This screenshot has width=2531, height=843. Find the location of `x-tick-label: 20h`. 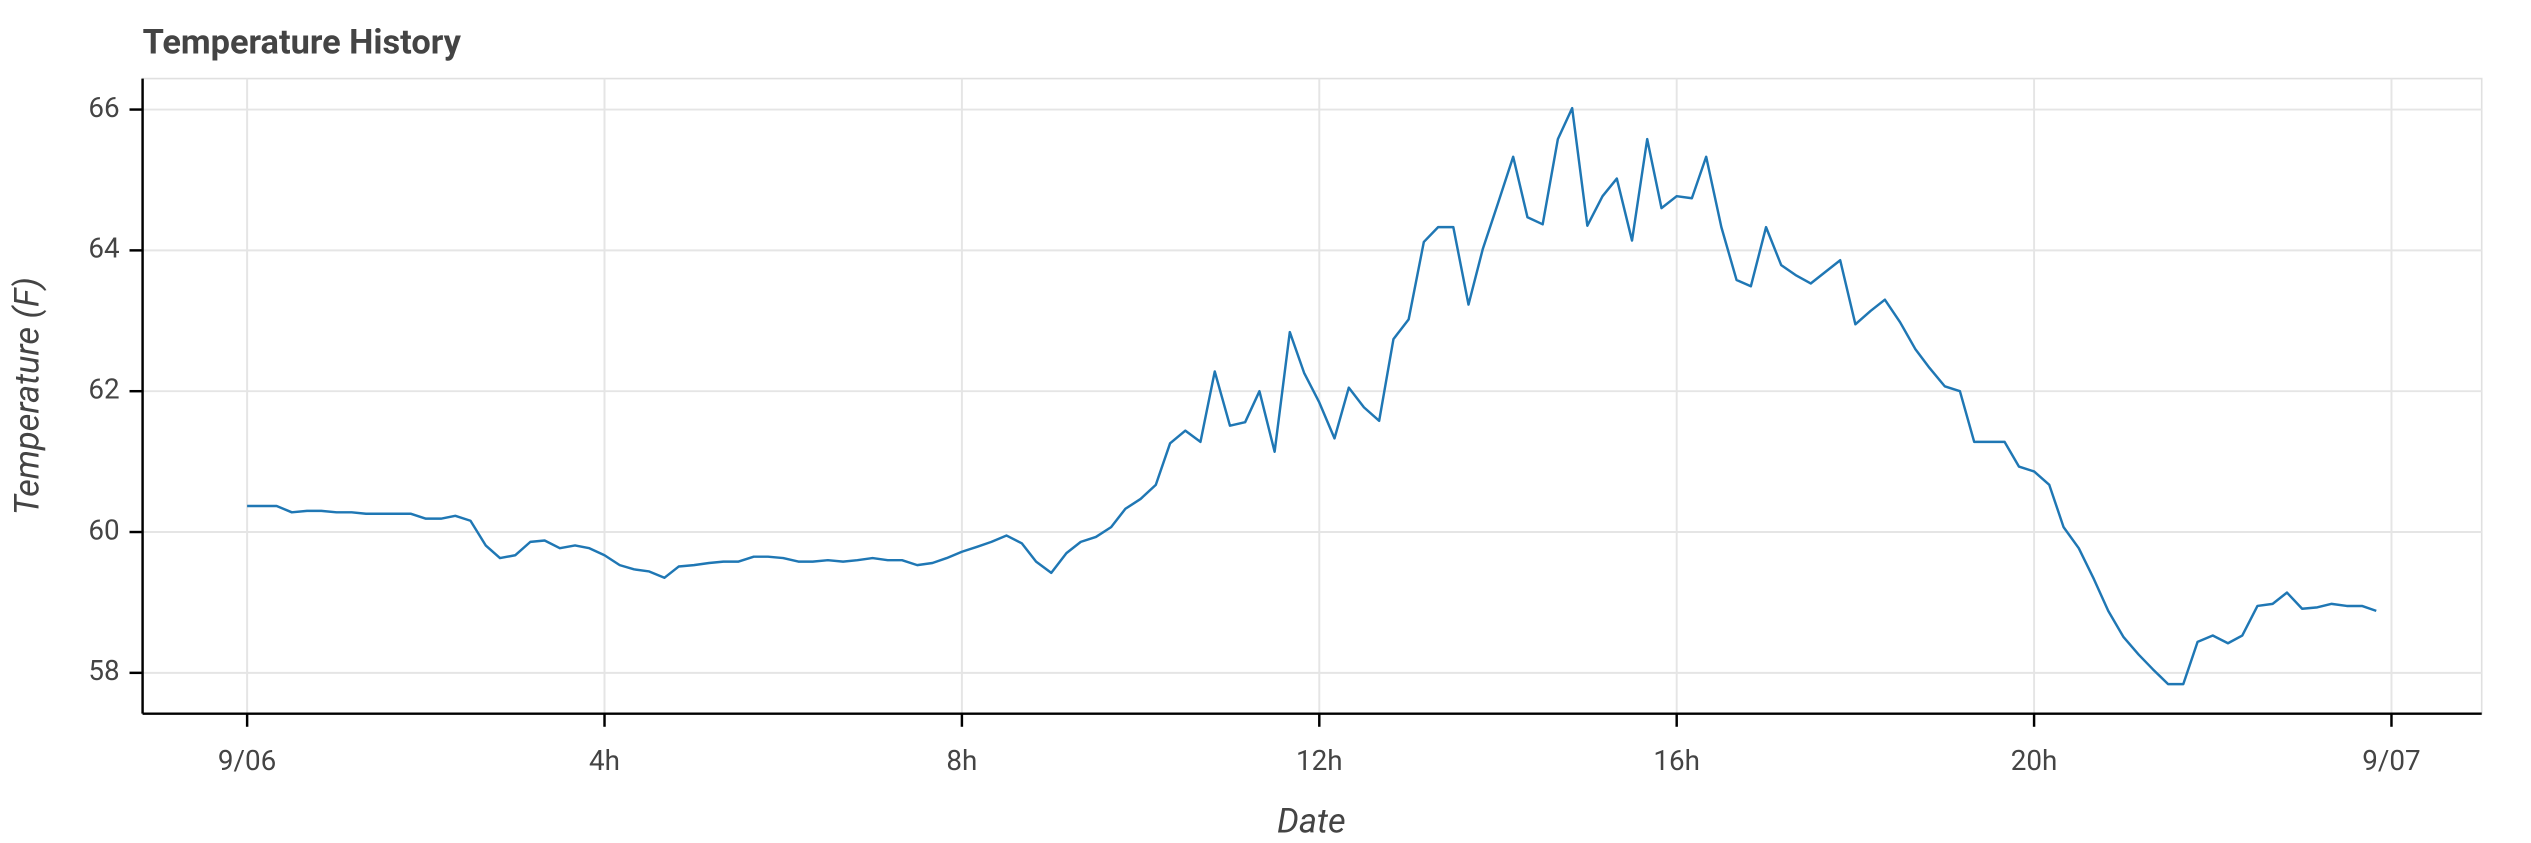

x-tick-label: 20h is located at coordinates (2034, 760).